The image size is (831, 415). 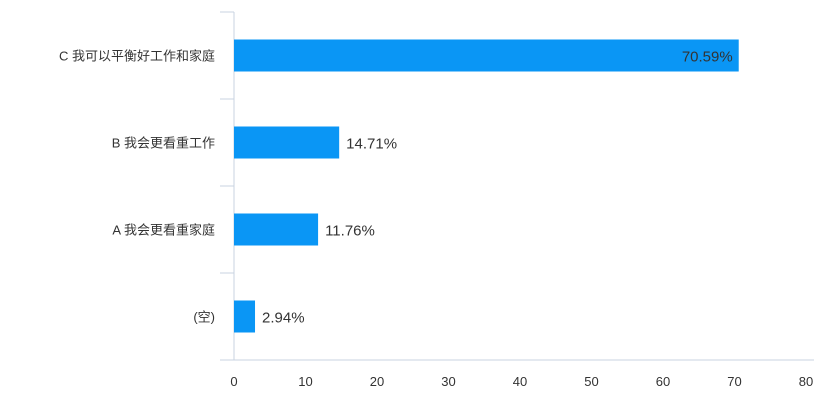 What do you see at coordinates (806, 381) in the screenshot?
I see `x-tick-label: 80` at bounding box center [806, 381].